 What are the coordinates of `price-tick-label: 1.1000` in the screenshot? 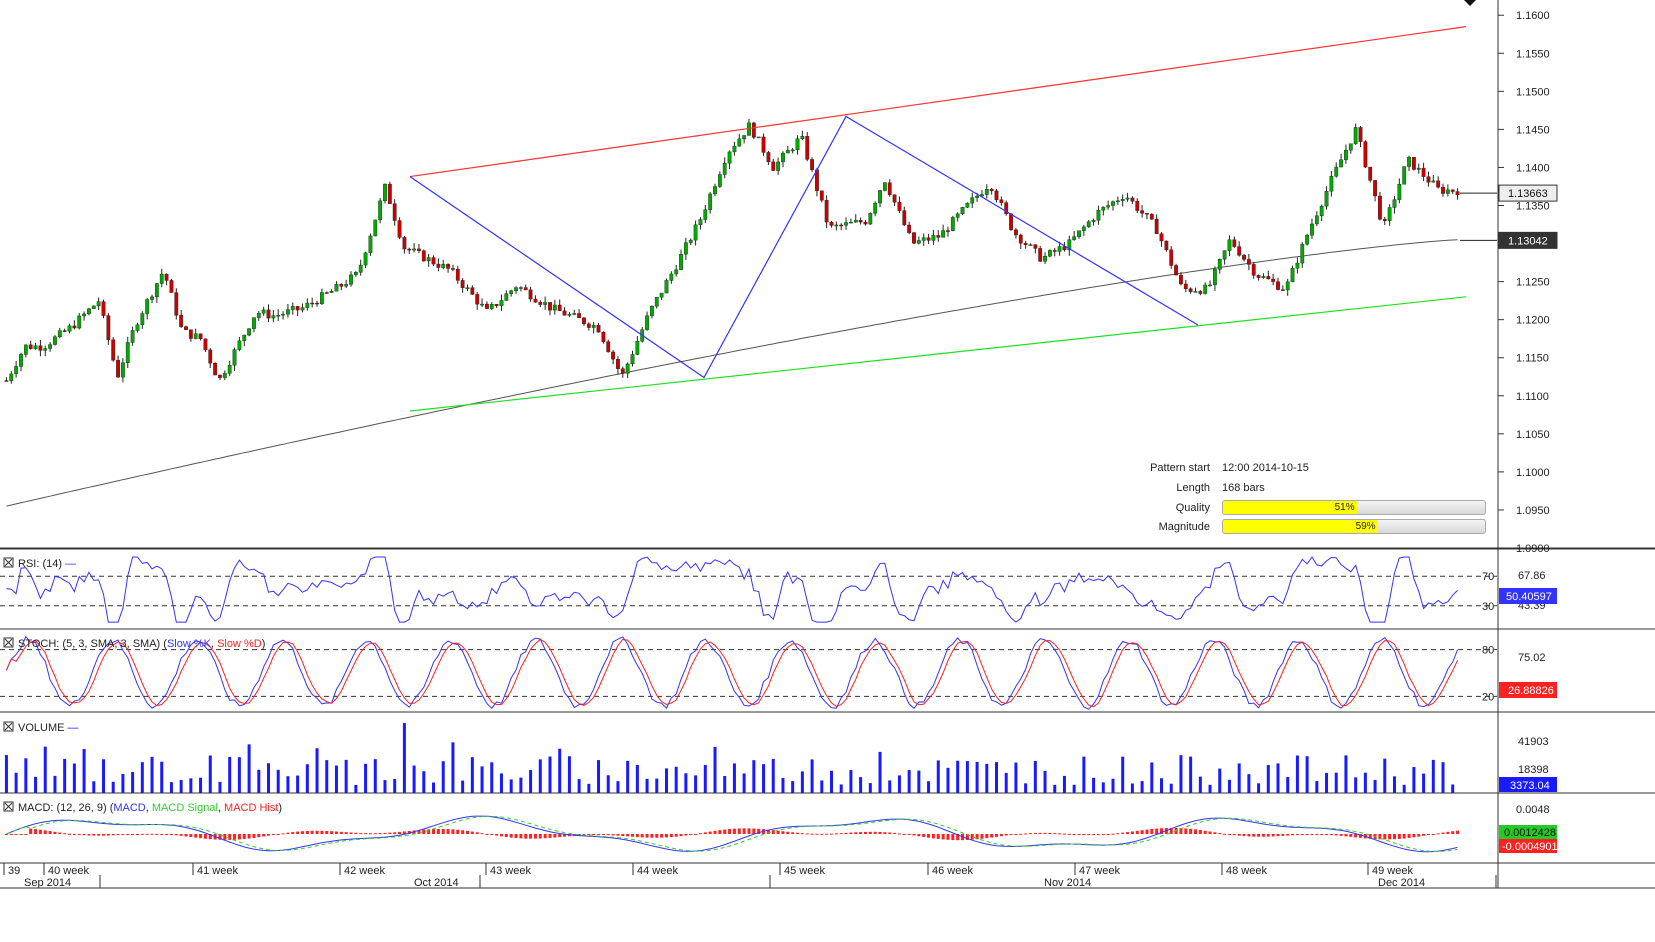 It's located at (1533, 473).